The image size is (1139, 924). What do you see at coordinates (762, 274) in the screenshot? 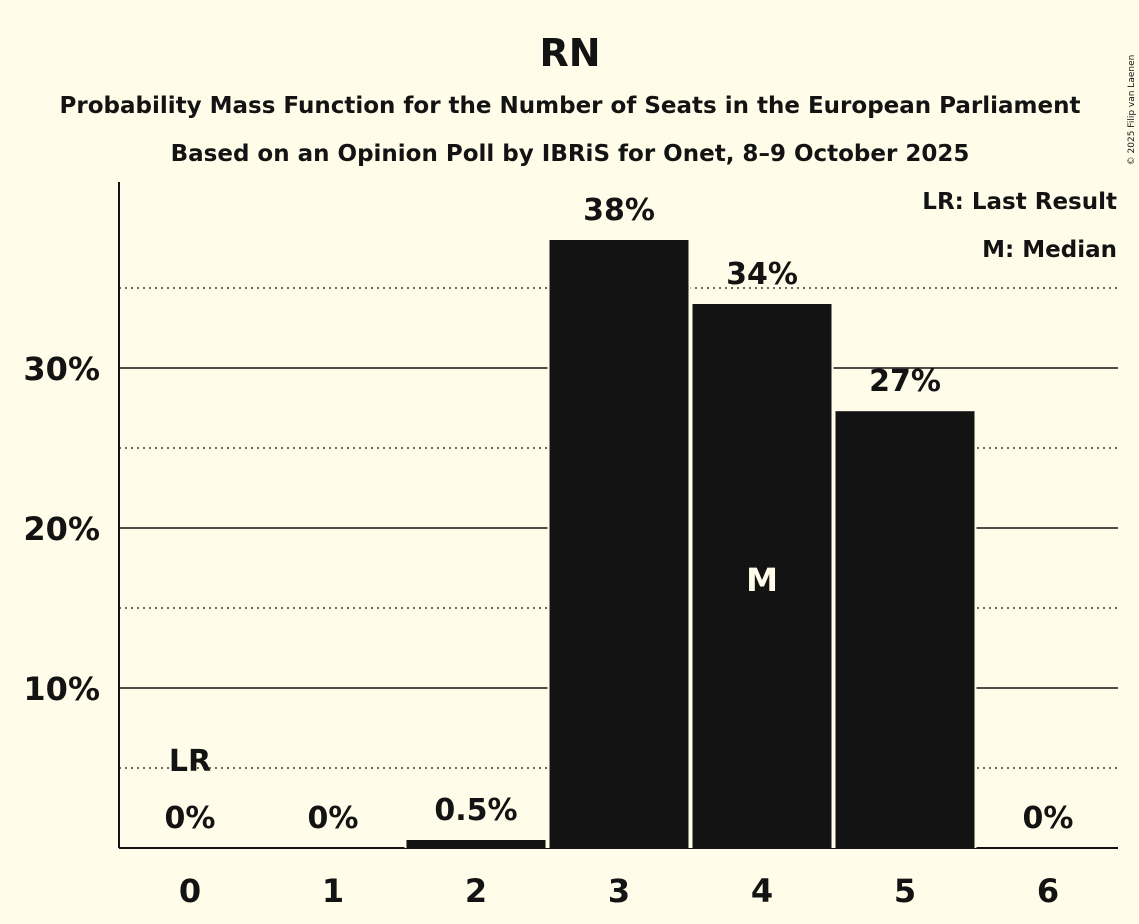
I see `value-label: 34%` at bounding box center [762, 274].